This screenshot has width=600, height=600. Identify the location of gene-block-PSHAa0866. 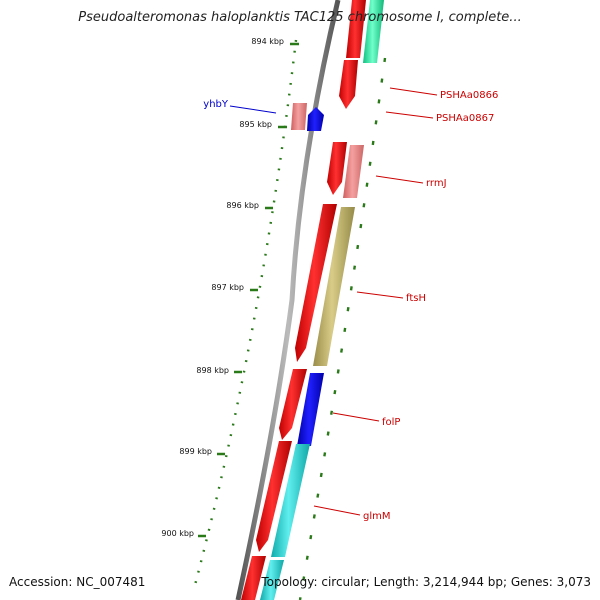
(348, 84).